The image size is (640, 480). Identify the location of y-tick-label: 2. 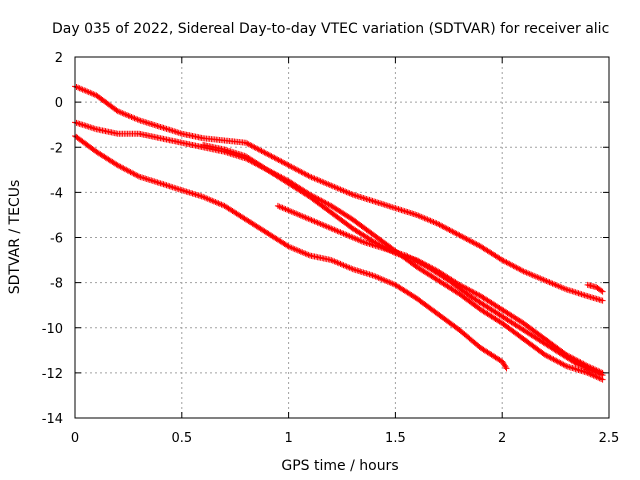
(59, 58).